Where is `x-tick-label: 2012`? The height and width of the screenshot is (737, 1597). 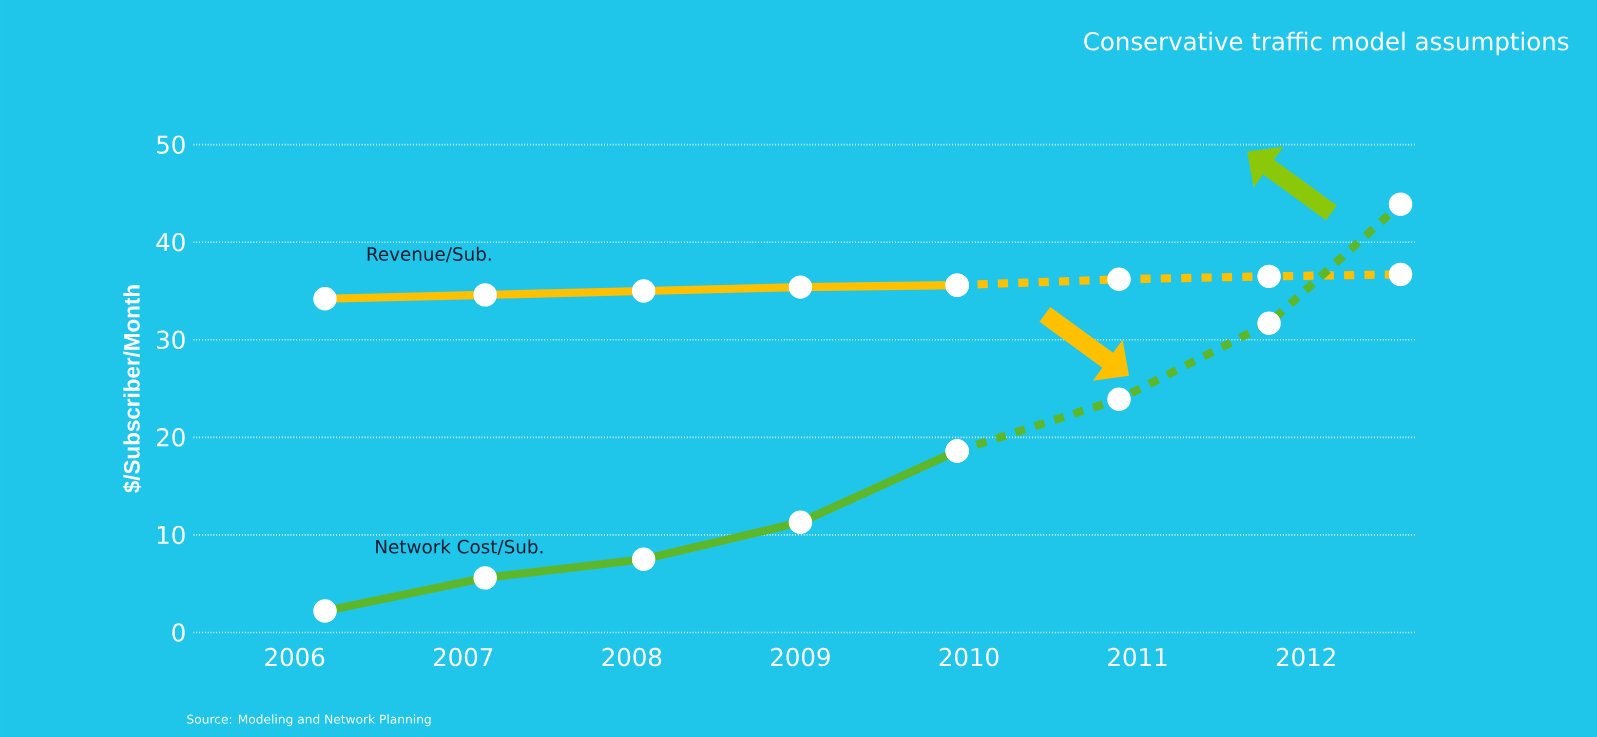
x-tick-label: 2012 is located at coordinates (1305, 657).